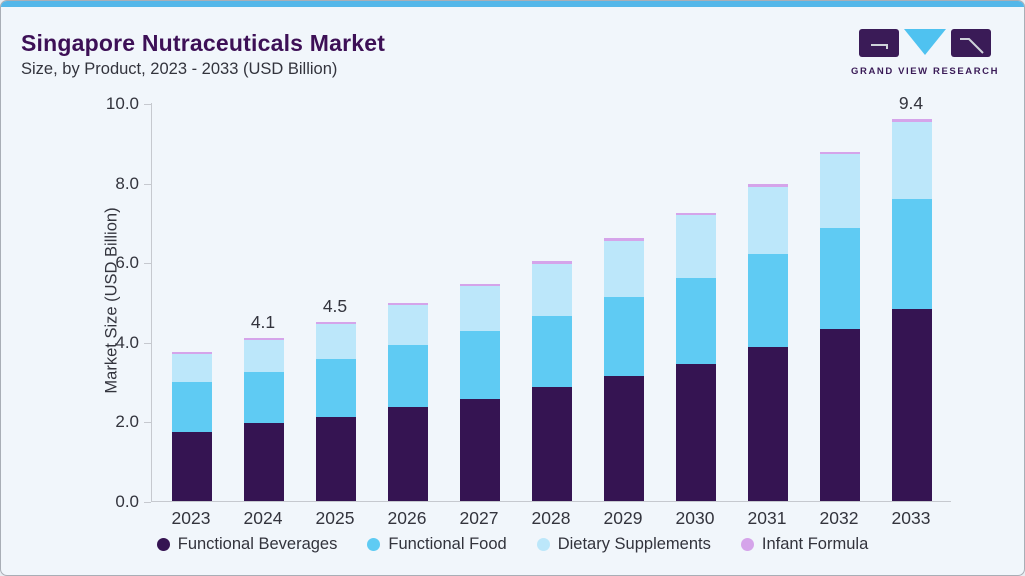  Describe the element at coordinates (127, 501) in the screenshot. I see `y-tick-label: 0.0` at that location.